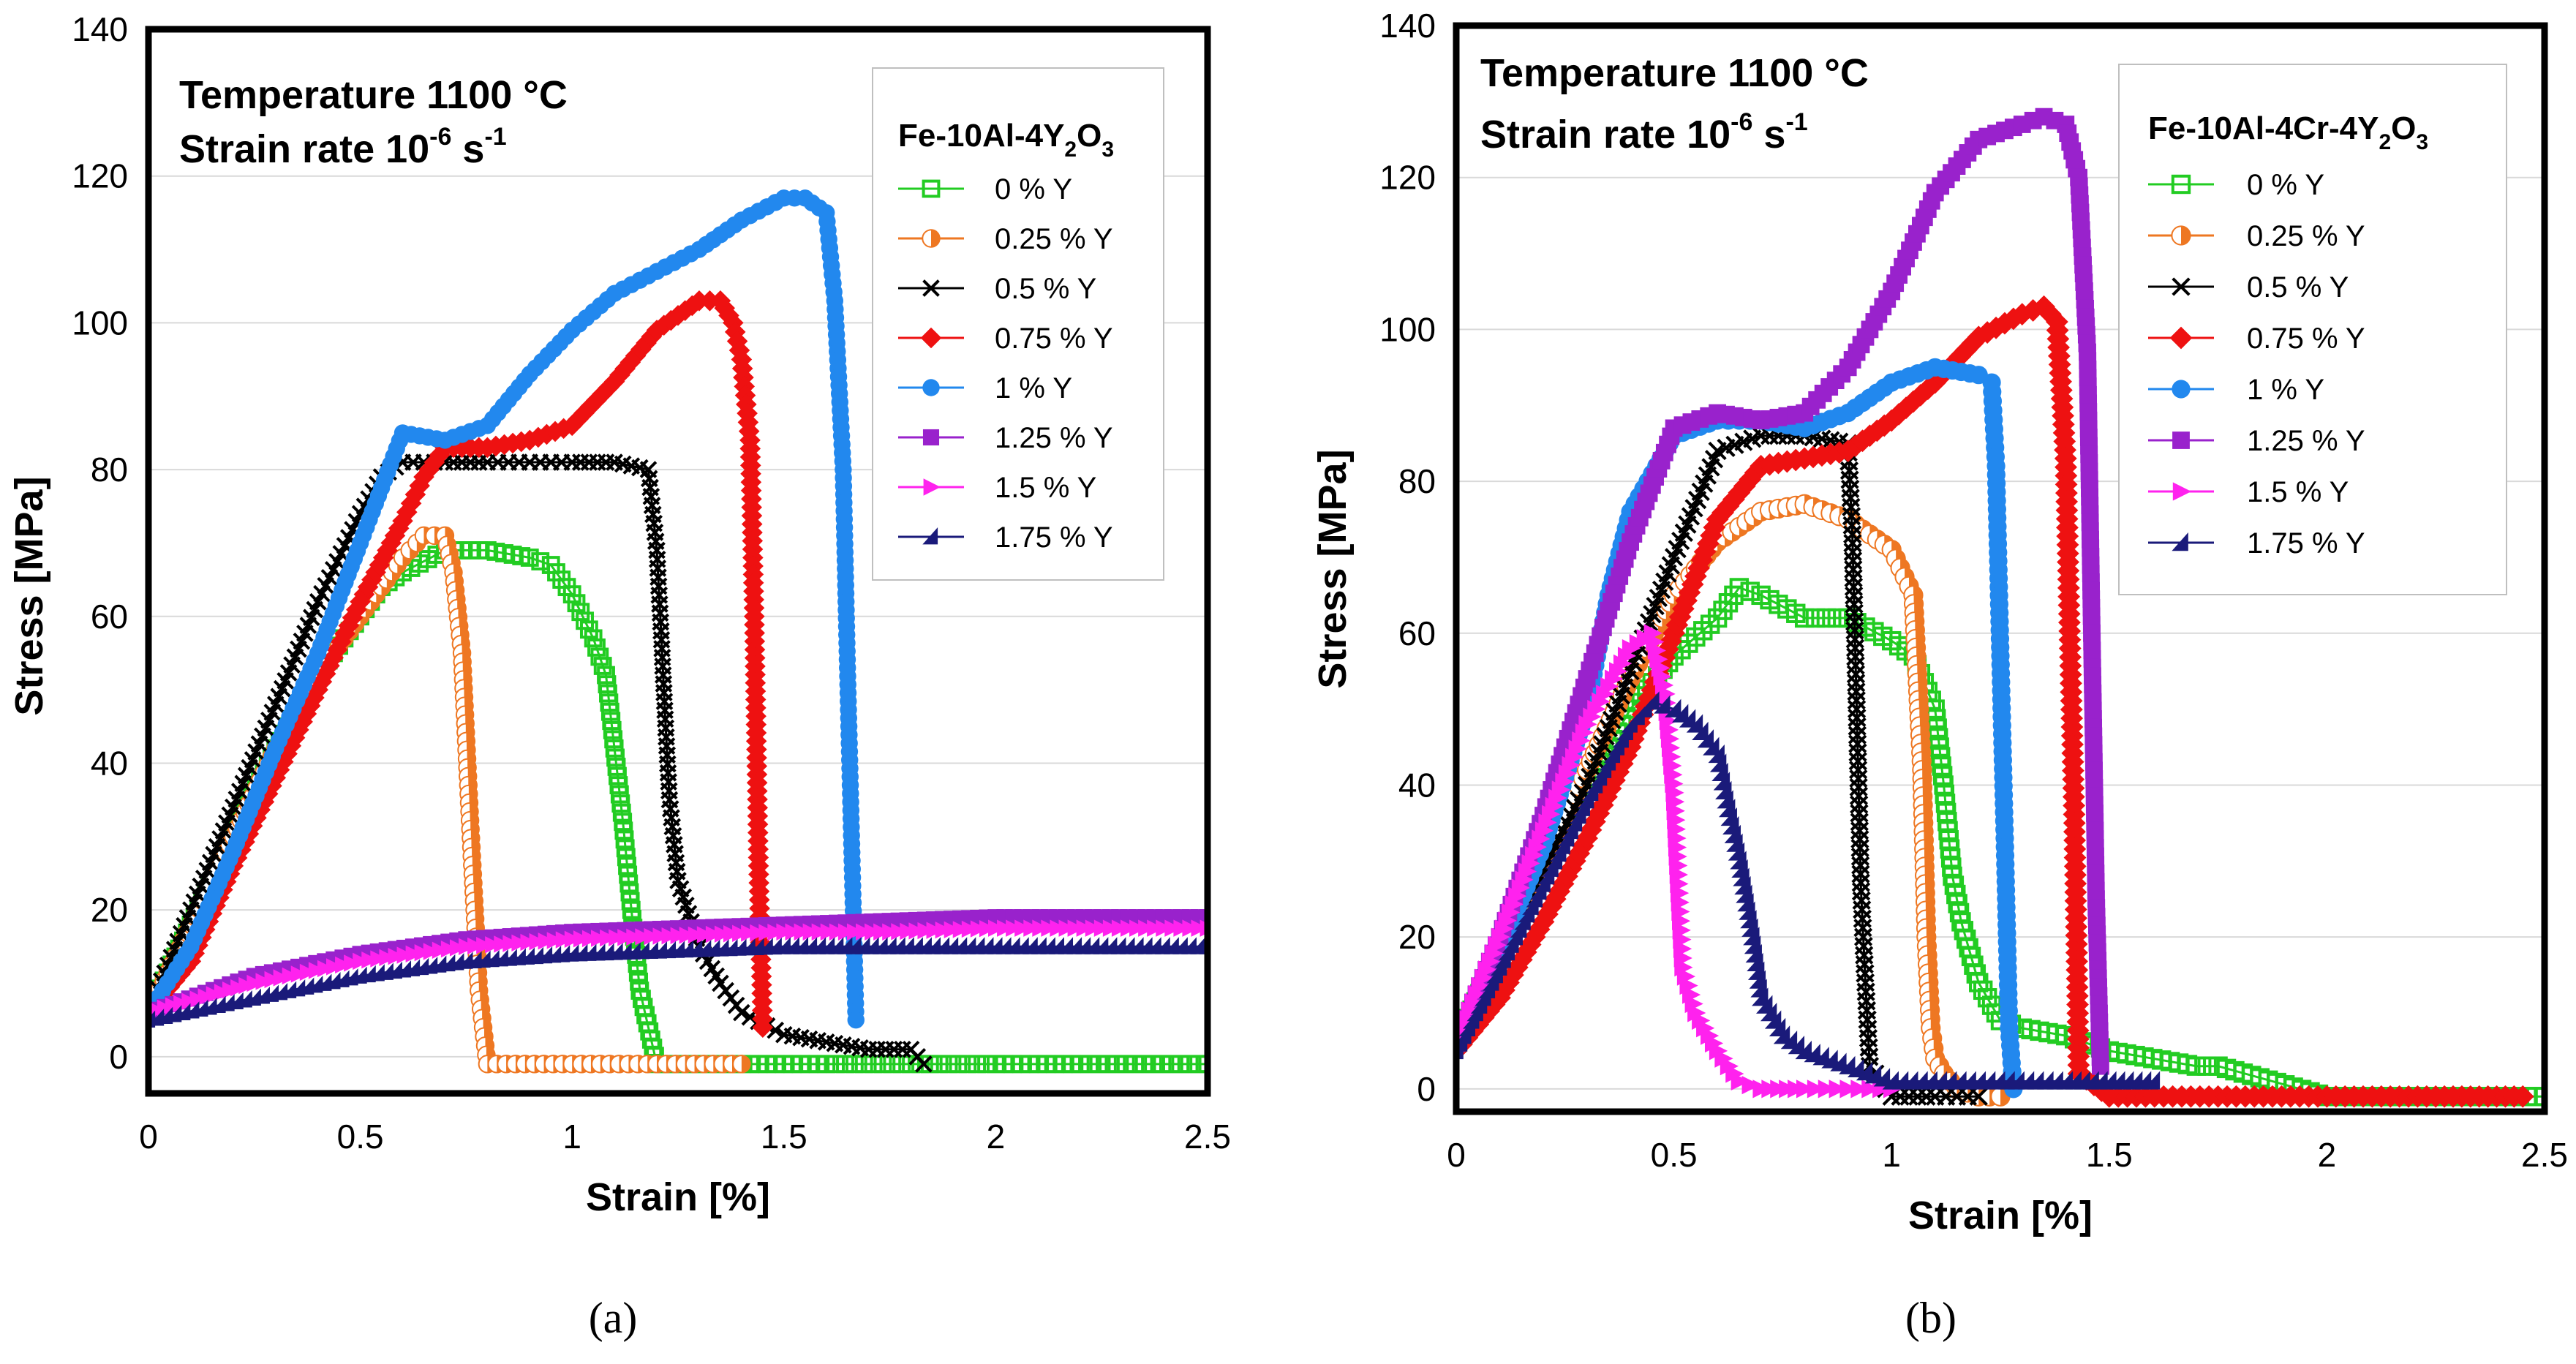 Image resolution: width=2576 pixels, height=1364 pixels. I want to click on chart-a-legend-title-sub1: 2, so click(1070, 149).